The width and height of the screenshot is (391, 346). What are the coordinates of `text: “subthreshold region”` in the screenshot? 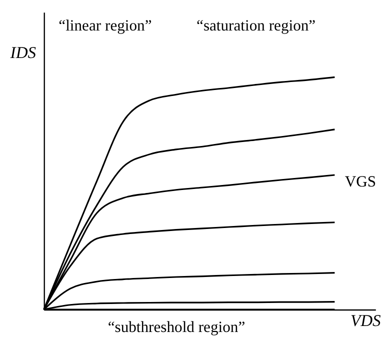 It's located at (177, 327).